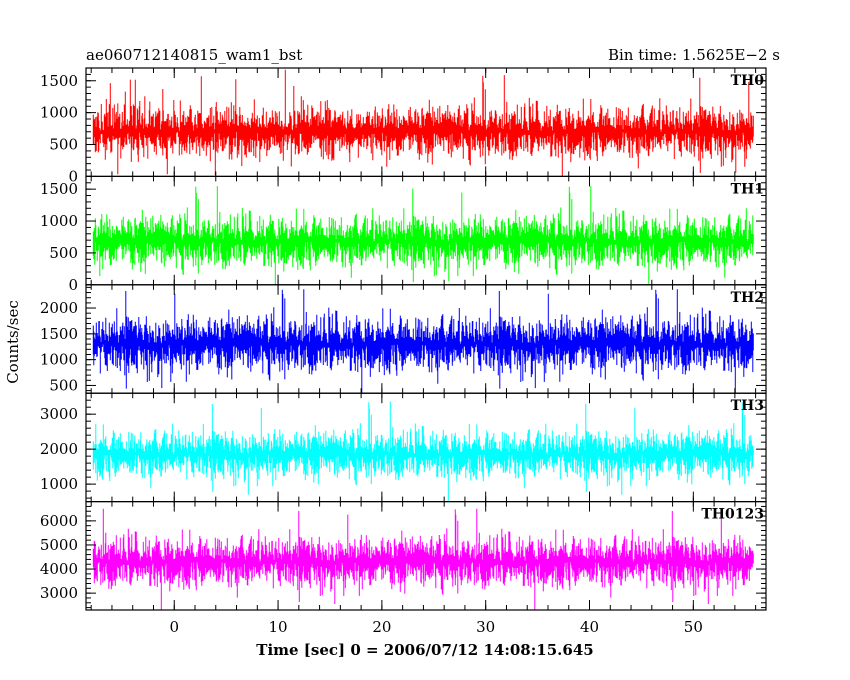 This screenshot has height=680, width=850. What do you see at coordinates (423, 451) in the screenshot?
I see `series-trace-th3` at bounding box center [423, 451].